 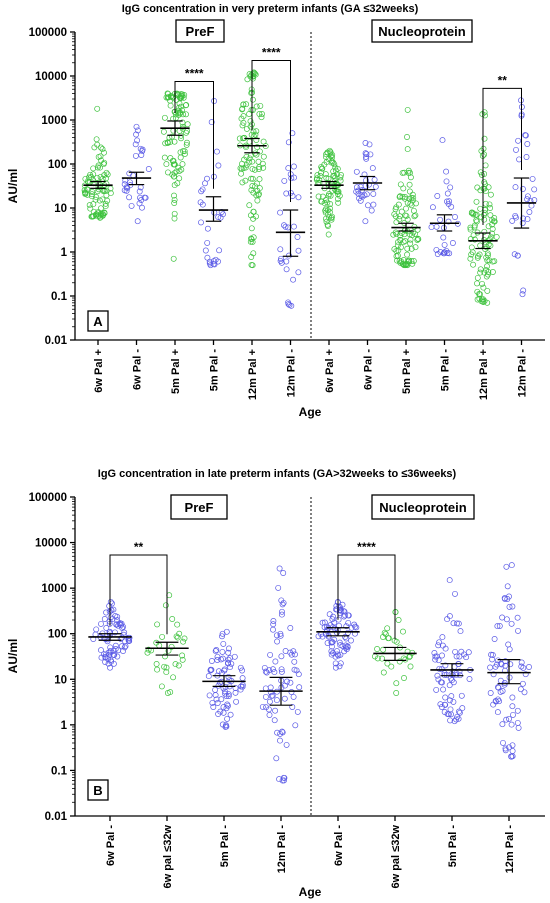 I want to click on panel-a-pref-box, so click(x=200, y=31).